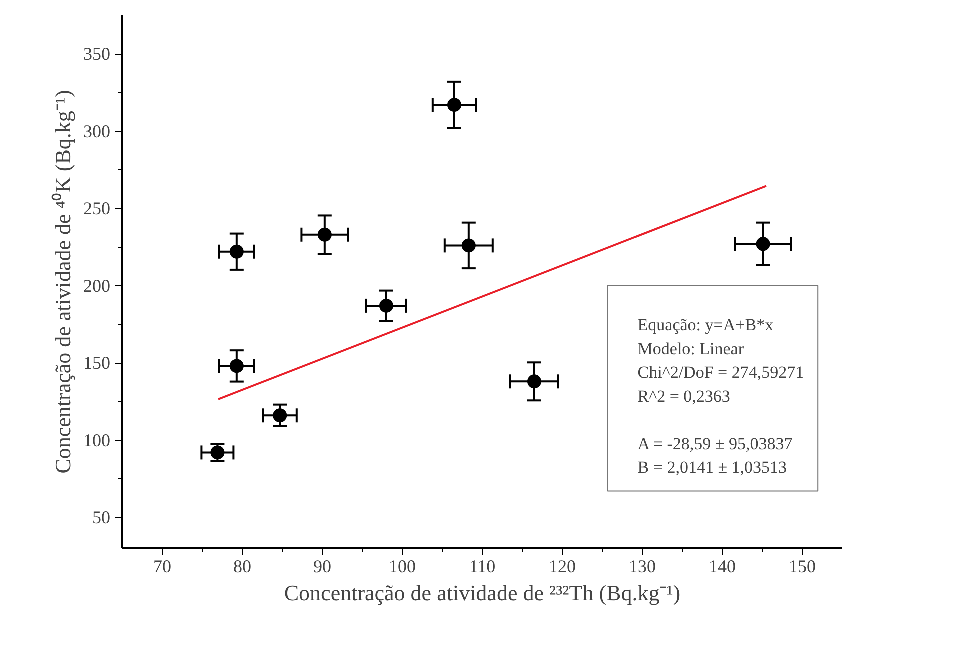 The width and height of the screenshot is (976, 646). Describe the element at coordinates (713, 468) in the screenshot. I see `annotation: B = 2,0141 ± 1,03513` at that location.